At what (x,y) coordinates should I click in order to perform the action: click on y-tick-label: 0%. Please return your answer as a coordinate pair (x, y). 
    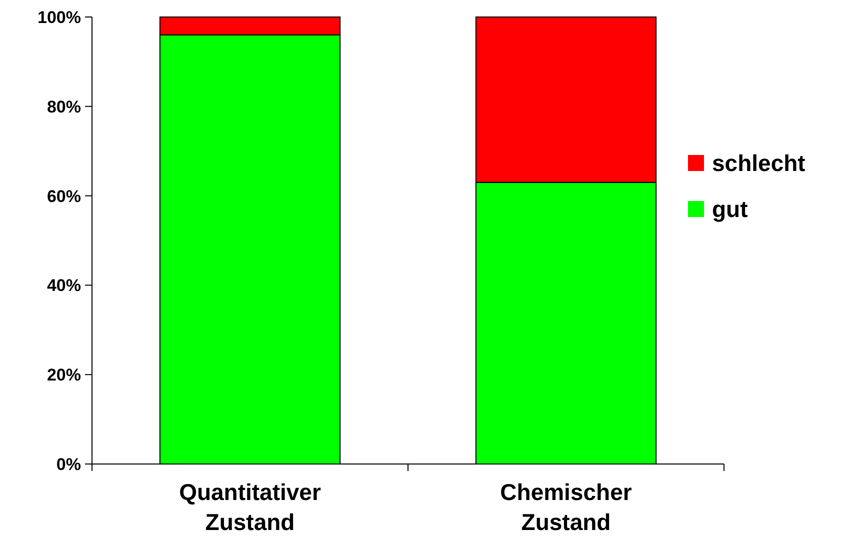
    Looking at the image, I should click on (68, 464).